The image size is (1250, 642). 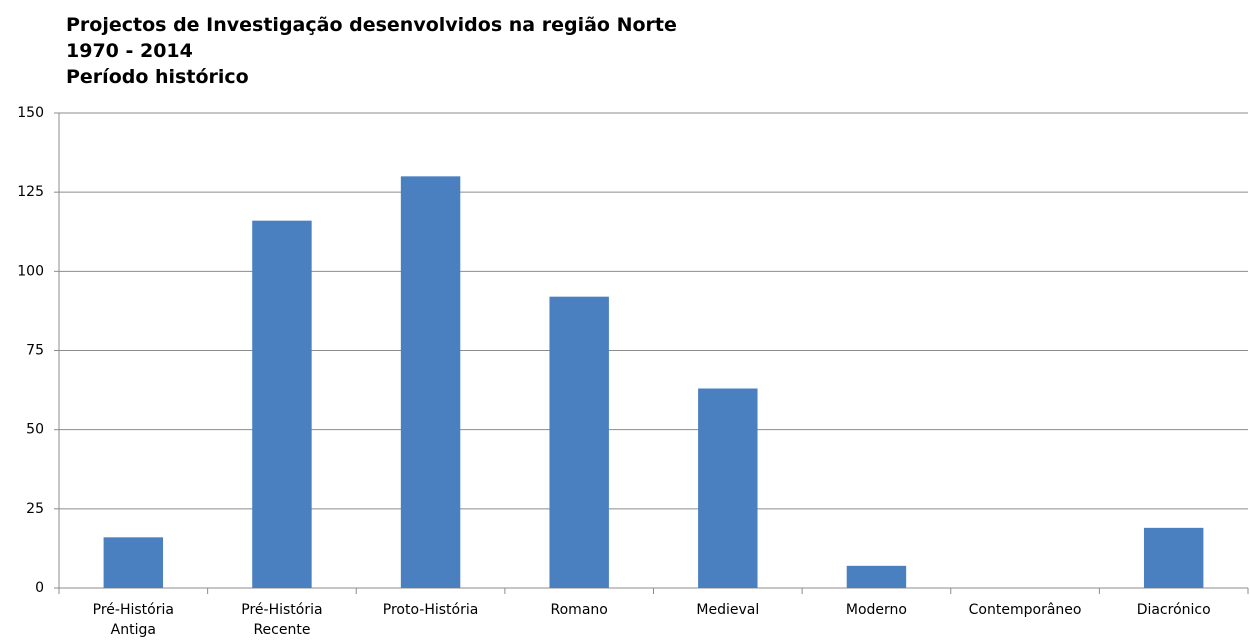 I want to click on x-tick-label: Pré-História Recente, so click(x=282, y=620).